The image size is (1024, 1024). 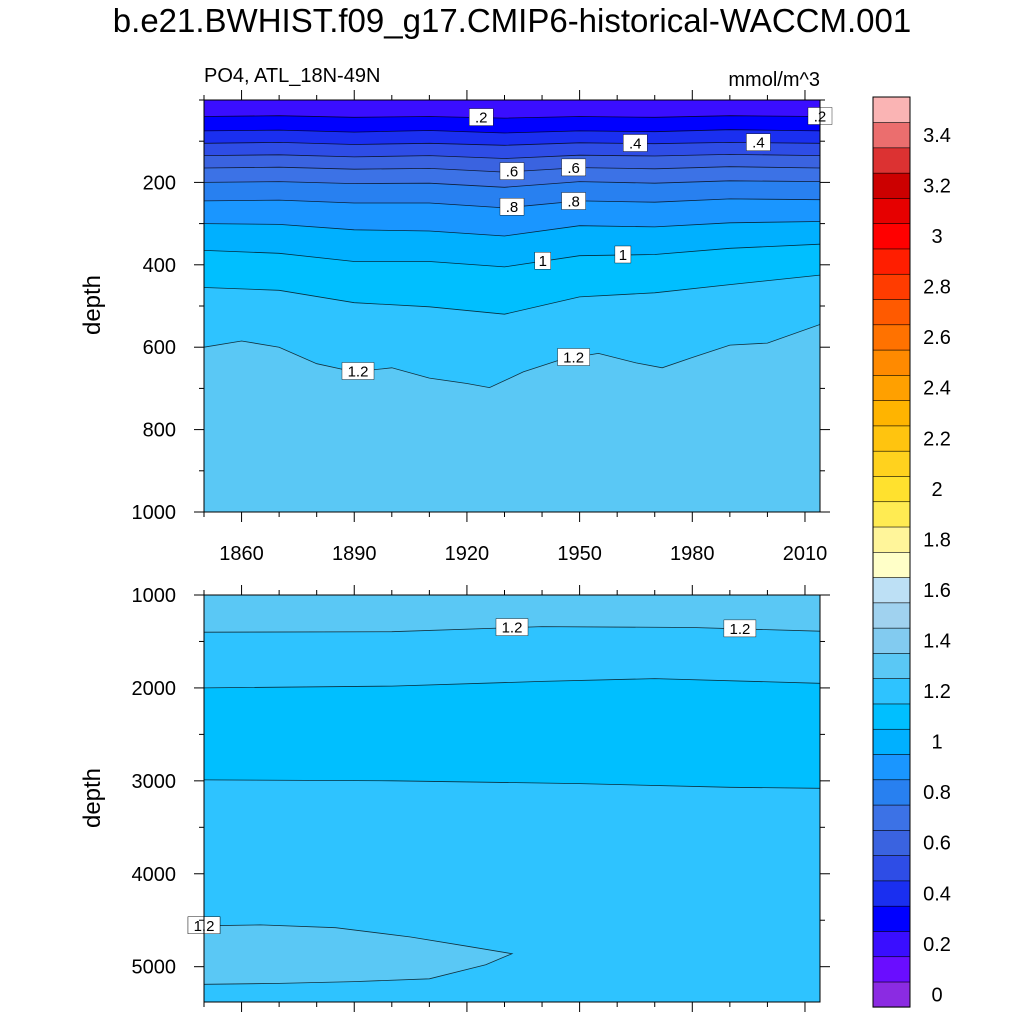 I want to click on upper-x-tick-label: 1920, so click(x=467, y=554).